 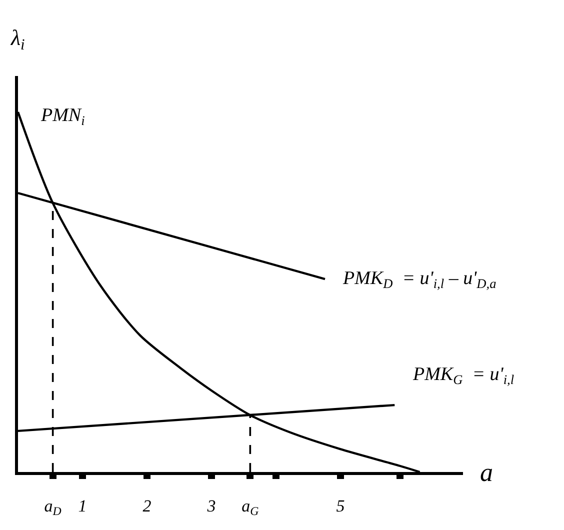 What do you see at coordinates (147, 506) in the screenshot?
I see `x-tick-label: 2` at bounding box center [147, 506].